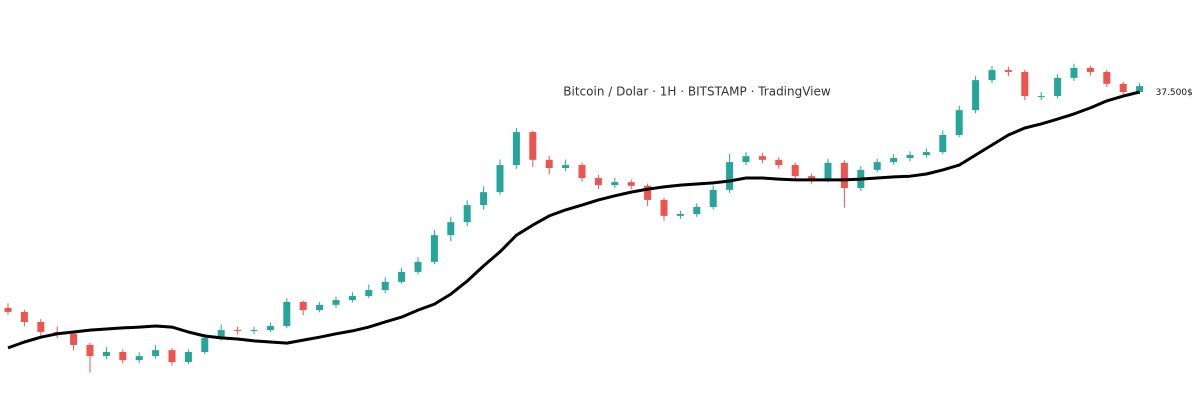 The image size is (1200, 408). What do you see at coordinates (1174, 93) in the screenshot?
I see `last-price-label: 37.500$` at bounding box center [1174, 93].